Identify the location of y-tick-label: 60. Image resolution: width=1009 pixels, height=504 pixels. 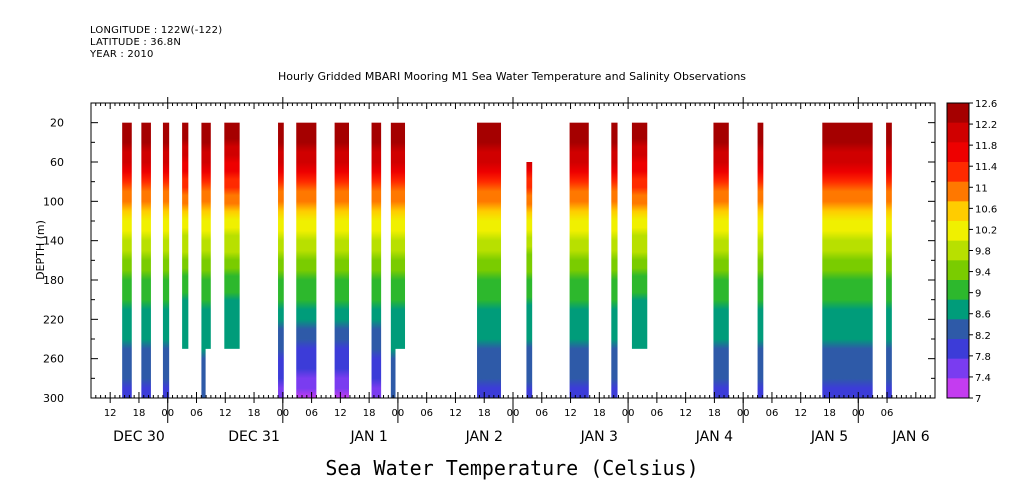
(57, 162).